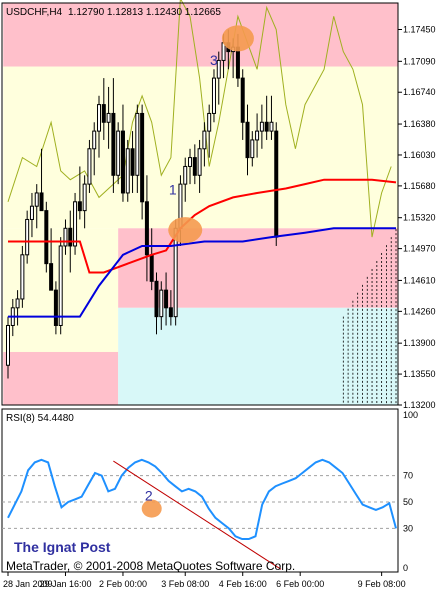  I want to click on time-tick-label: 6 Feb 00:00, so click(300, 584).